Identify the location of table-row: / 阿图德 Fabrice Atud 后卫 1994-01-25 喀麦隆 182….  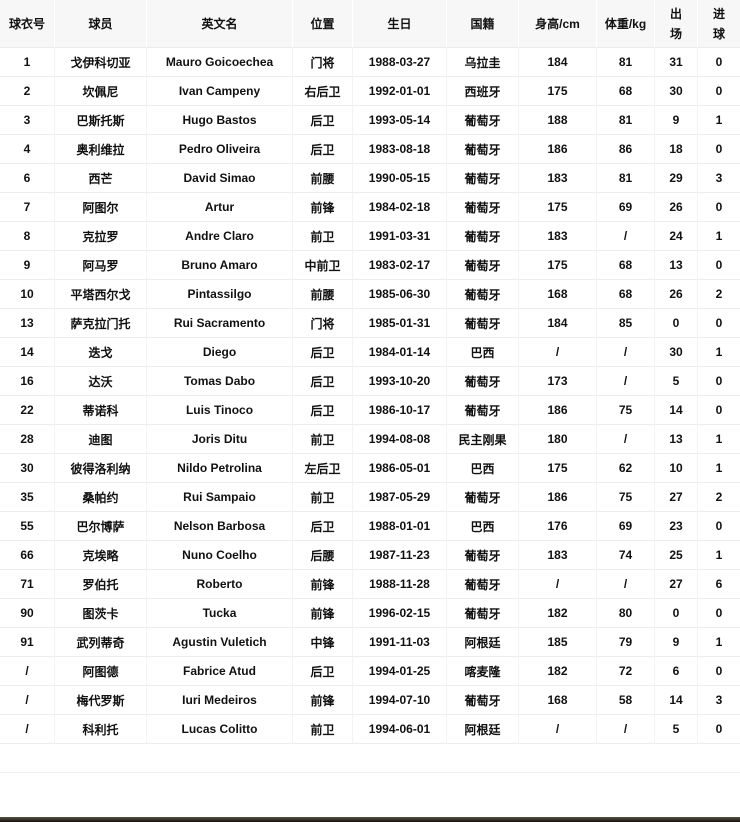
(370, 671).